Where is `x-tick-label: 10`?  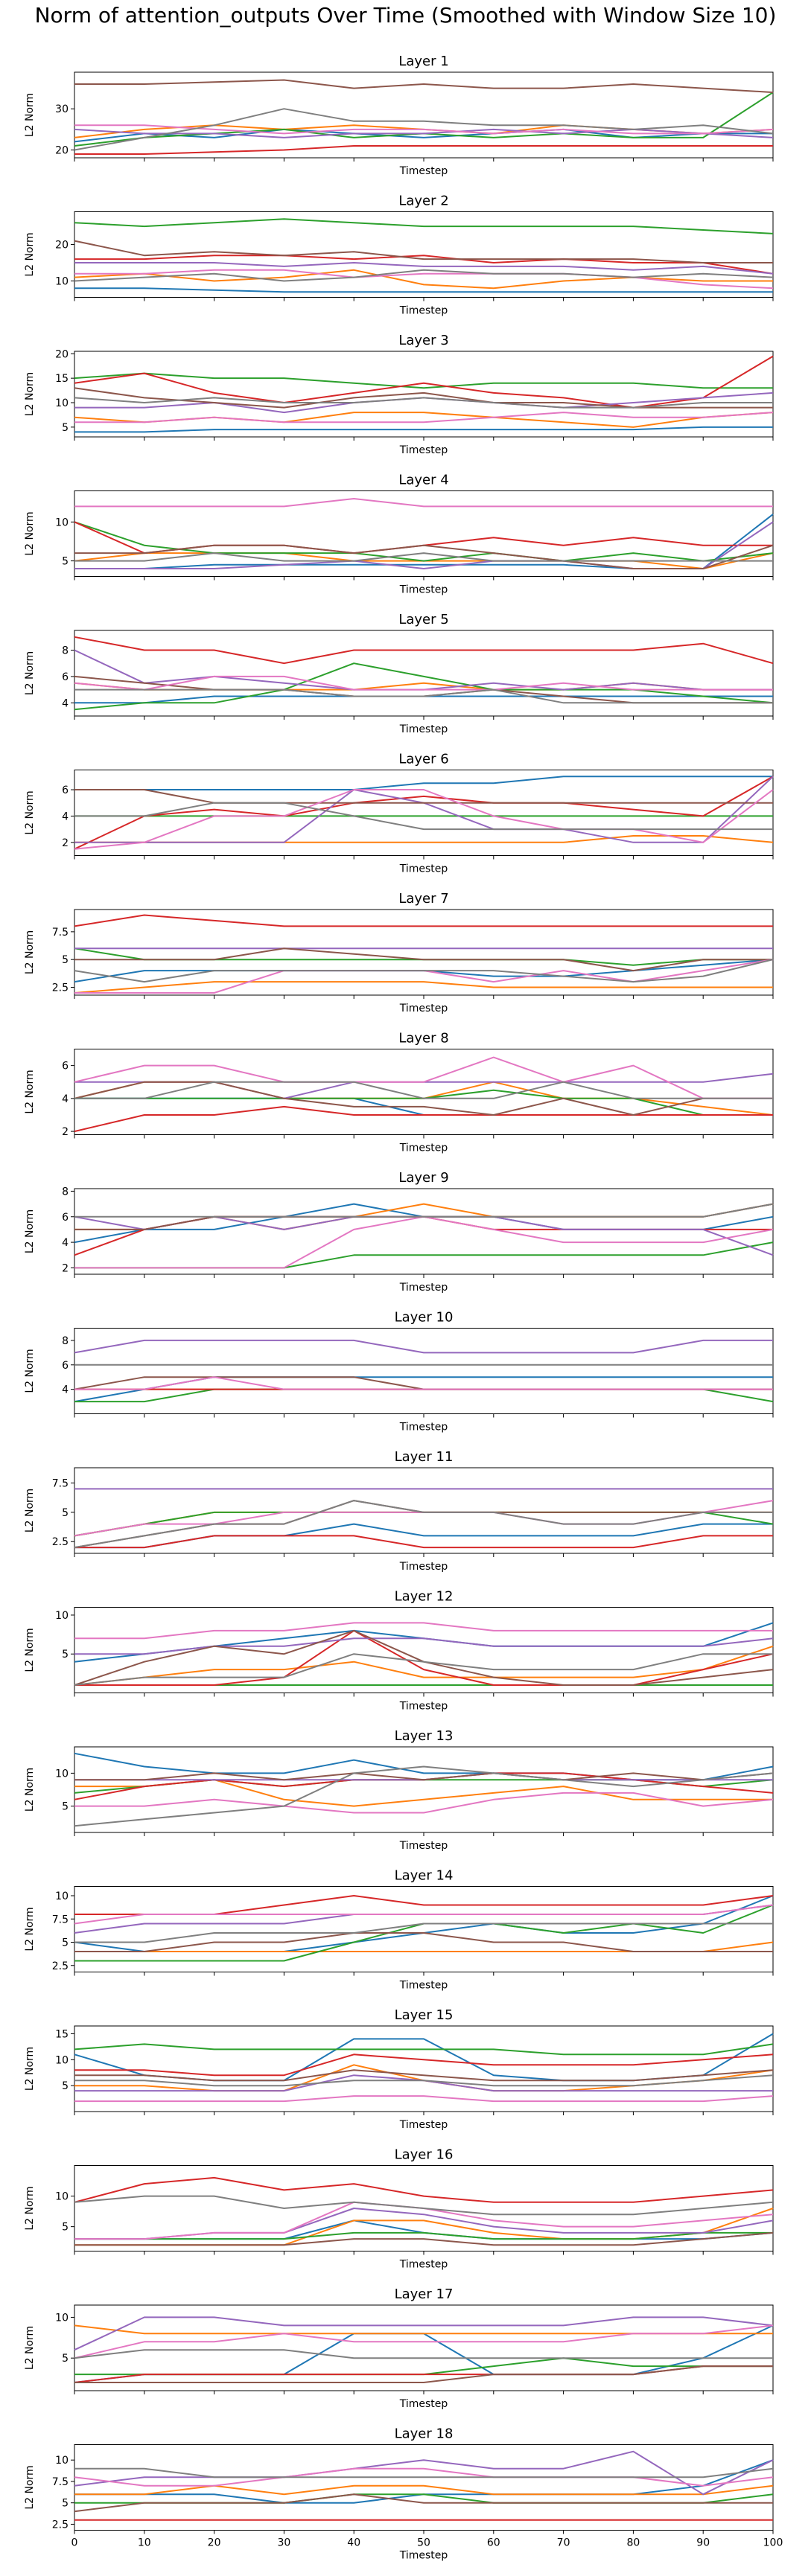 x-tick-label: 10 is located at coordinates (144, 2543).